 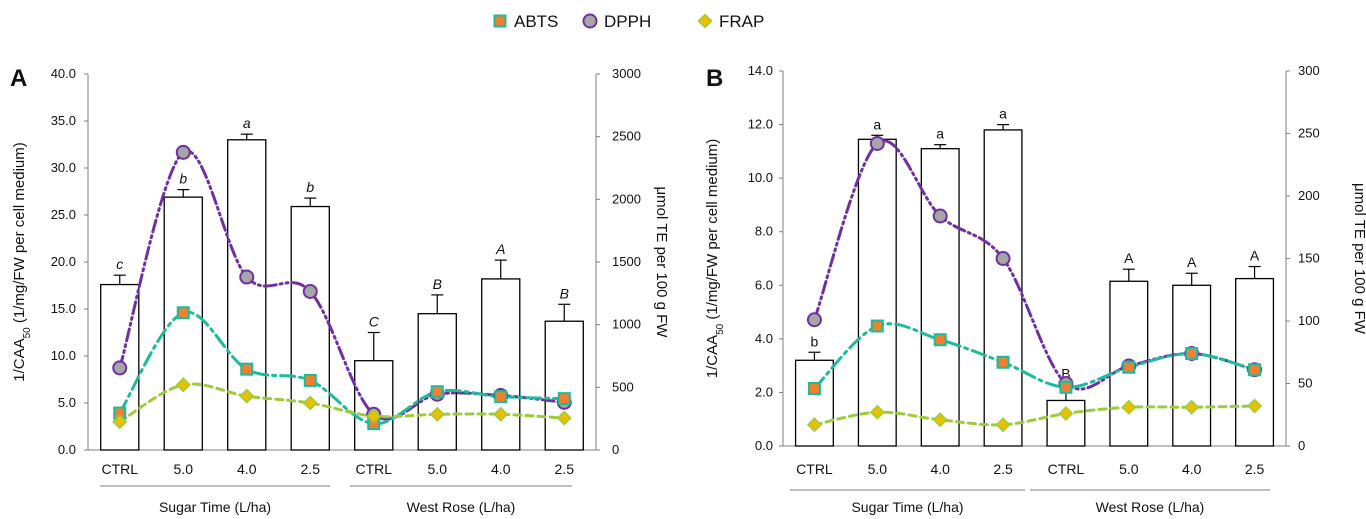 I want to click on left-tick-label: 35.0, so click(x=63, y=120).